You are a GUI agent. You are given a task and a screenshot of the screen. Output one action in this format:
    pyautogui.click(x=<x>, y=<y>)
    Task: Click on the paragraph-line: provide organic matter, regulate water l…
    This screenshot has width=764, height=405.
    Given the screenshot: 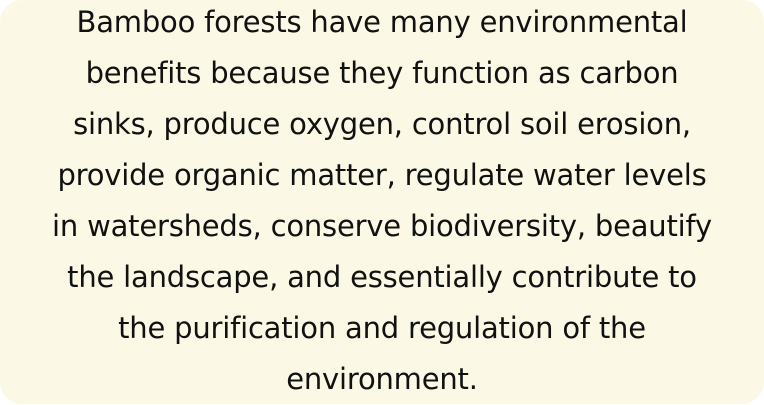 What is the action you would take?
    pyautogui.click(x=382, y=175)
    